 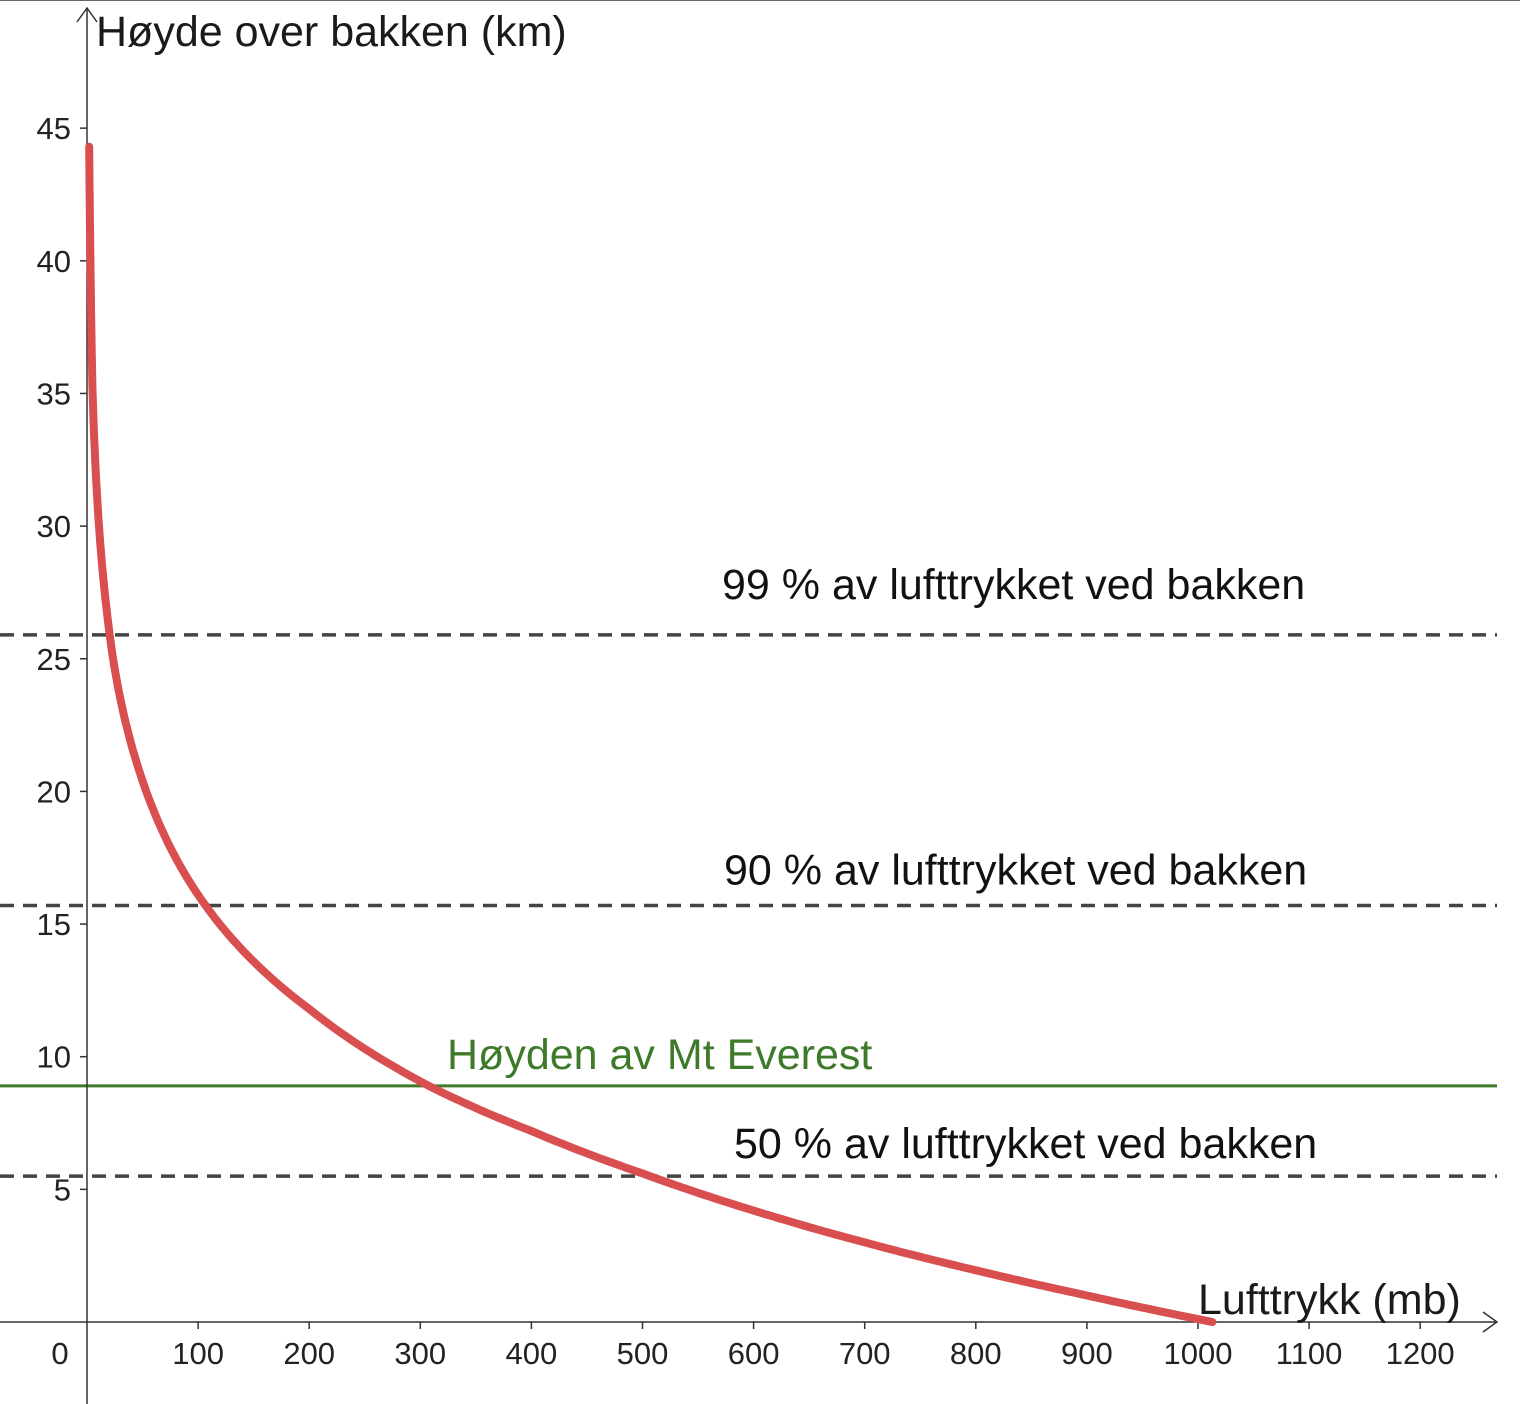 I want to click on y-tick-label: 35, so click(x=54, y=393).